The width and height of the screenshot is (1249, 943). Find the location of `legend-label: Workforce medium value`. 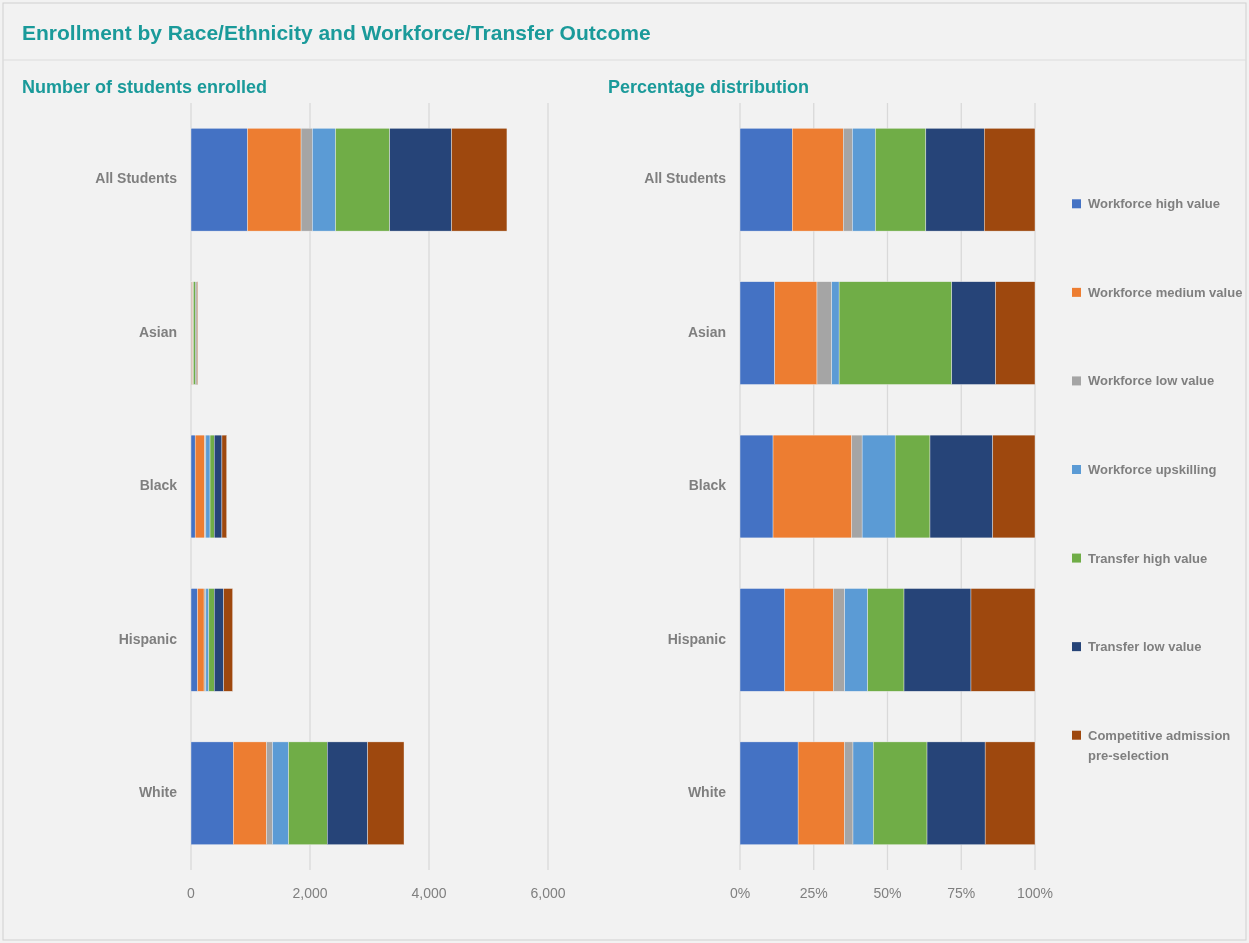

legend-label: Workforce medium value is located at coordinates (1165, 292).